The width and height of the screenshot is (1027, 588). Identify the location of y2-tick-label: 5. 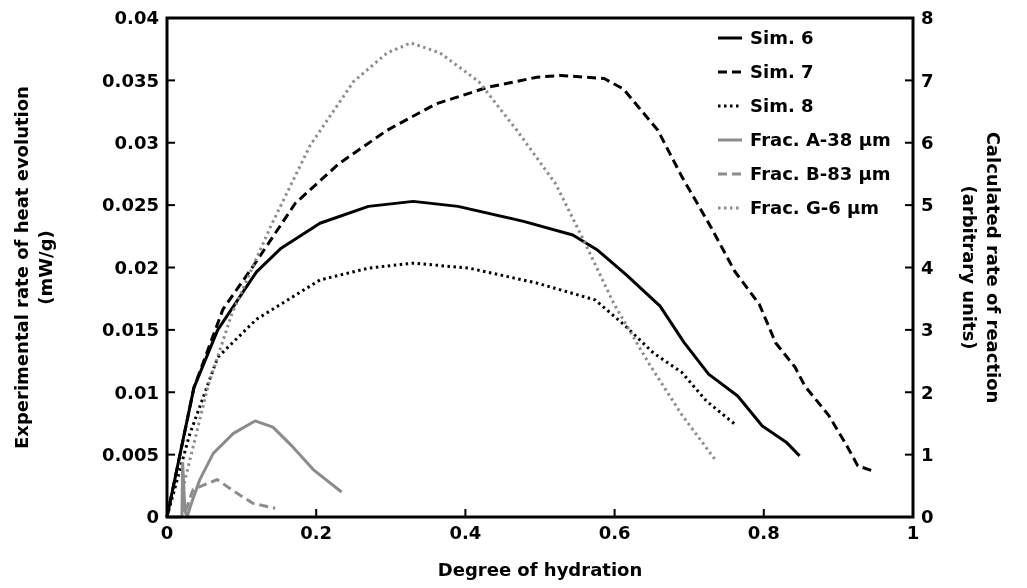
(927, 205).